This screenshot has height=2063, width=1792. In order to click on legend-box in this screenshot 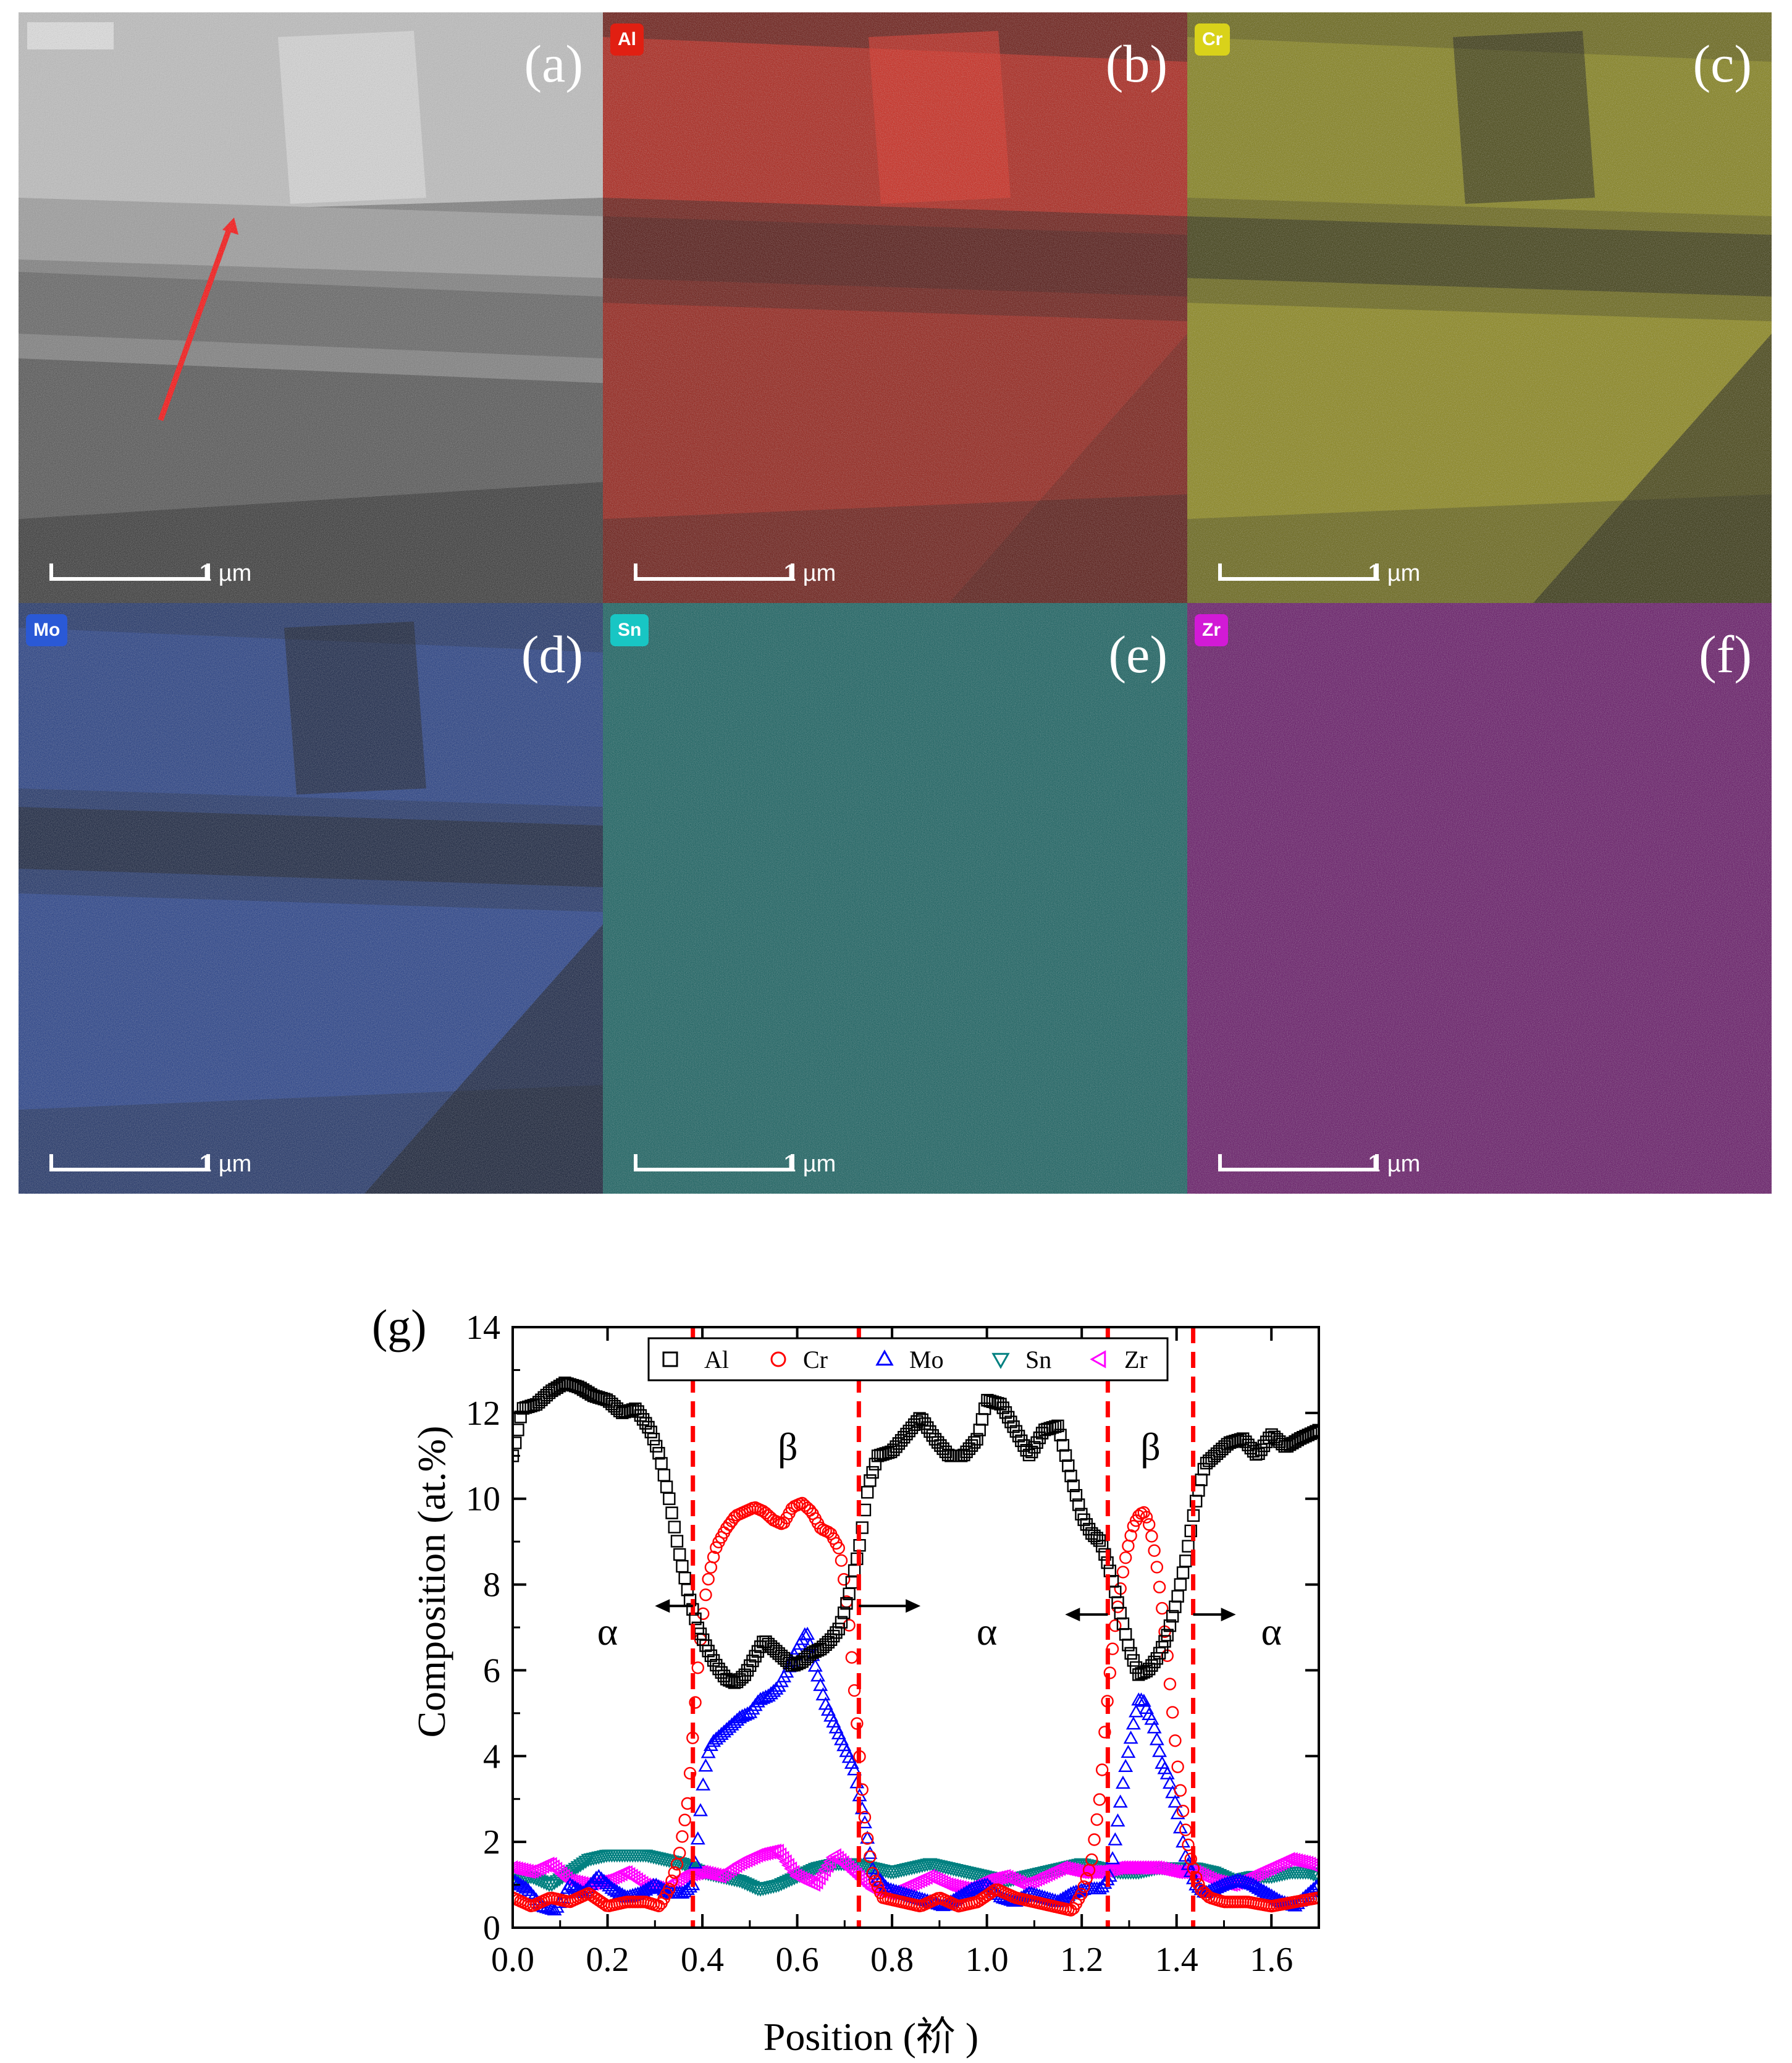, I will do `click(908, 1359)`.